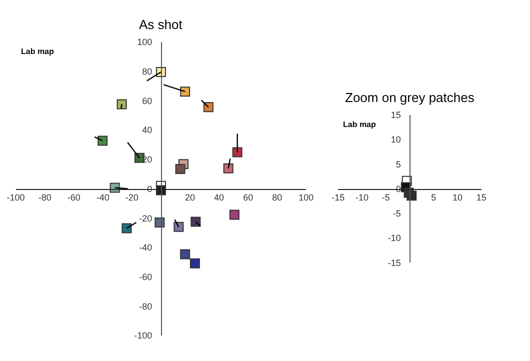  What do you see at coordinates (73, 197) in the screenshot?
I see `x-tick-label: -60` at bounding box center [73, 197].